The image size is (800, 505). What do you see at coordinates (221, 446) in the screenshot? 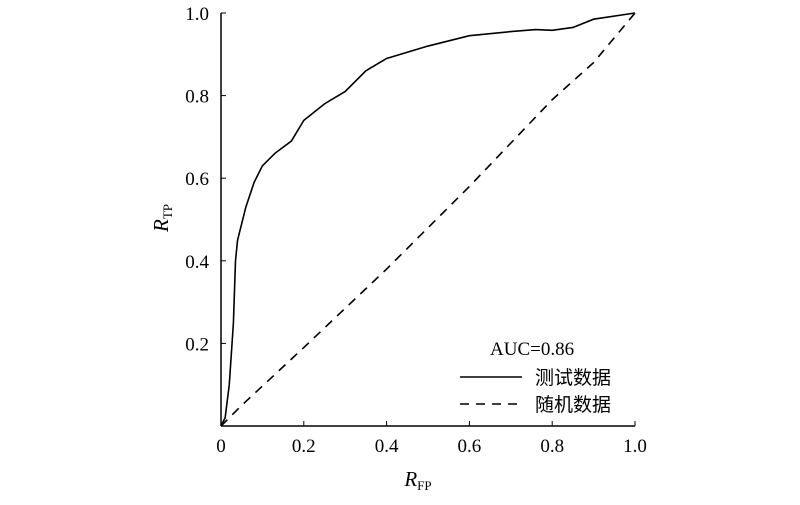
I see `x-tick-label: 0` at bounding box center [221, 446].